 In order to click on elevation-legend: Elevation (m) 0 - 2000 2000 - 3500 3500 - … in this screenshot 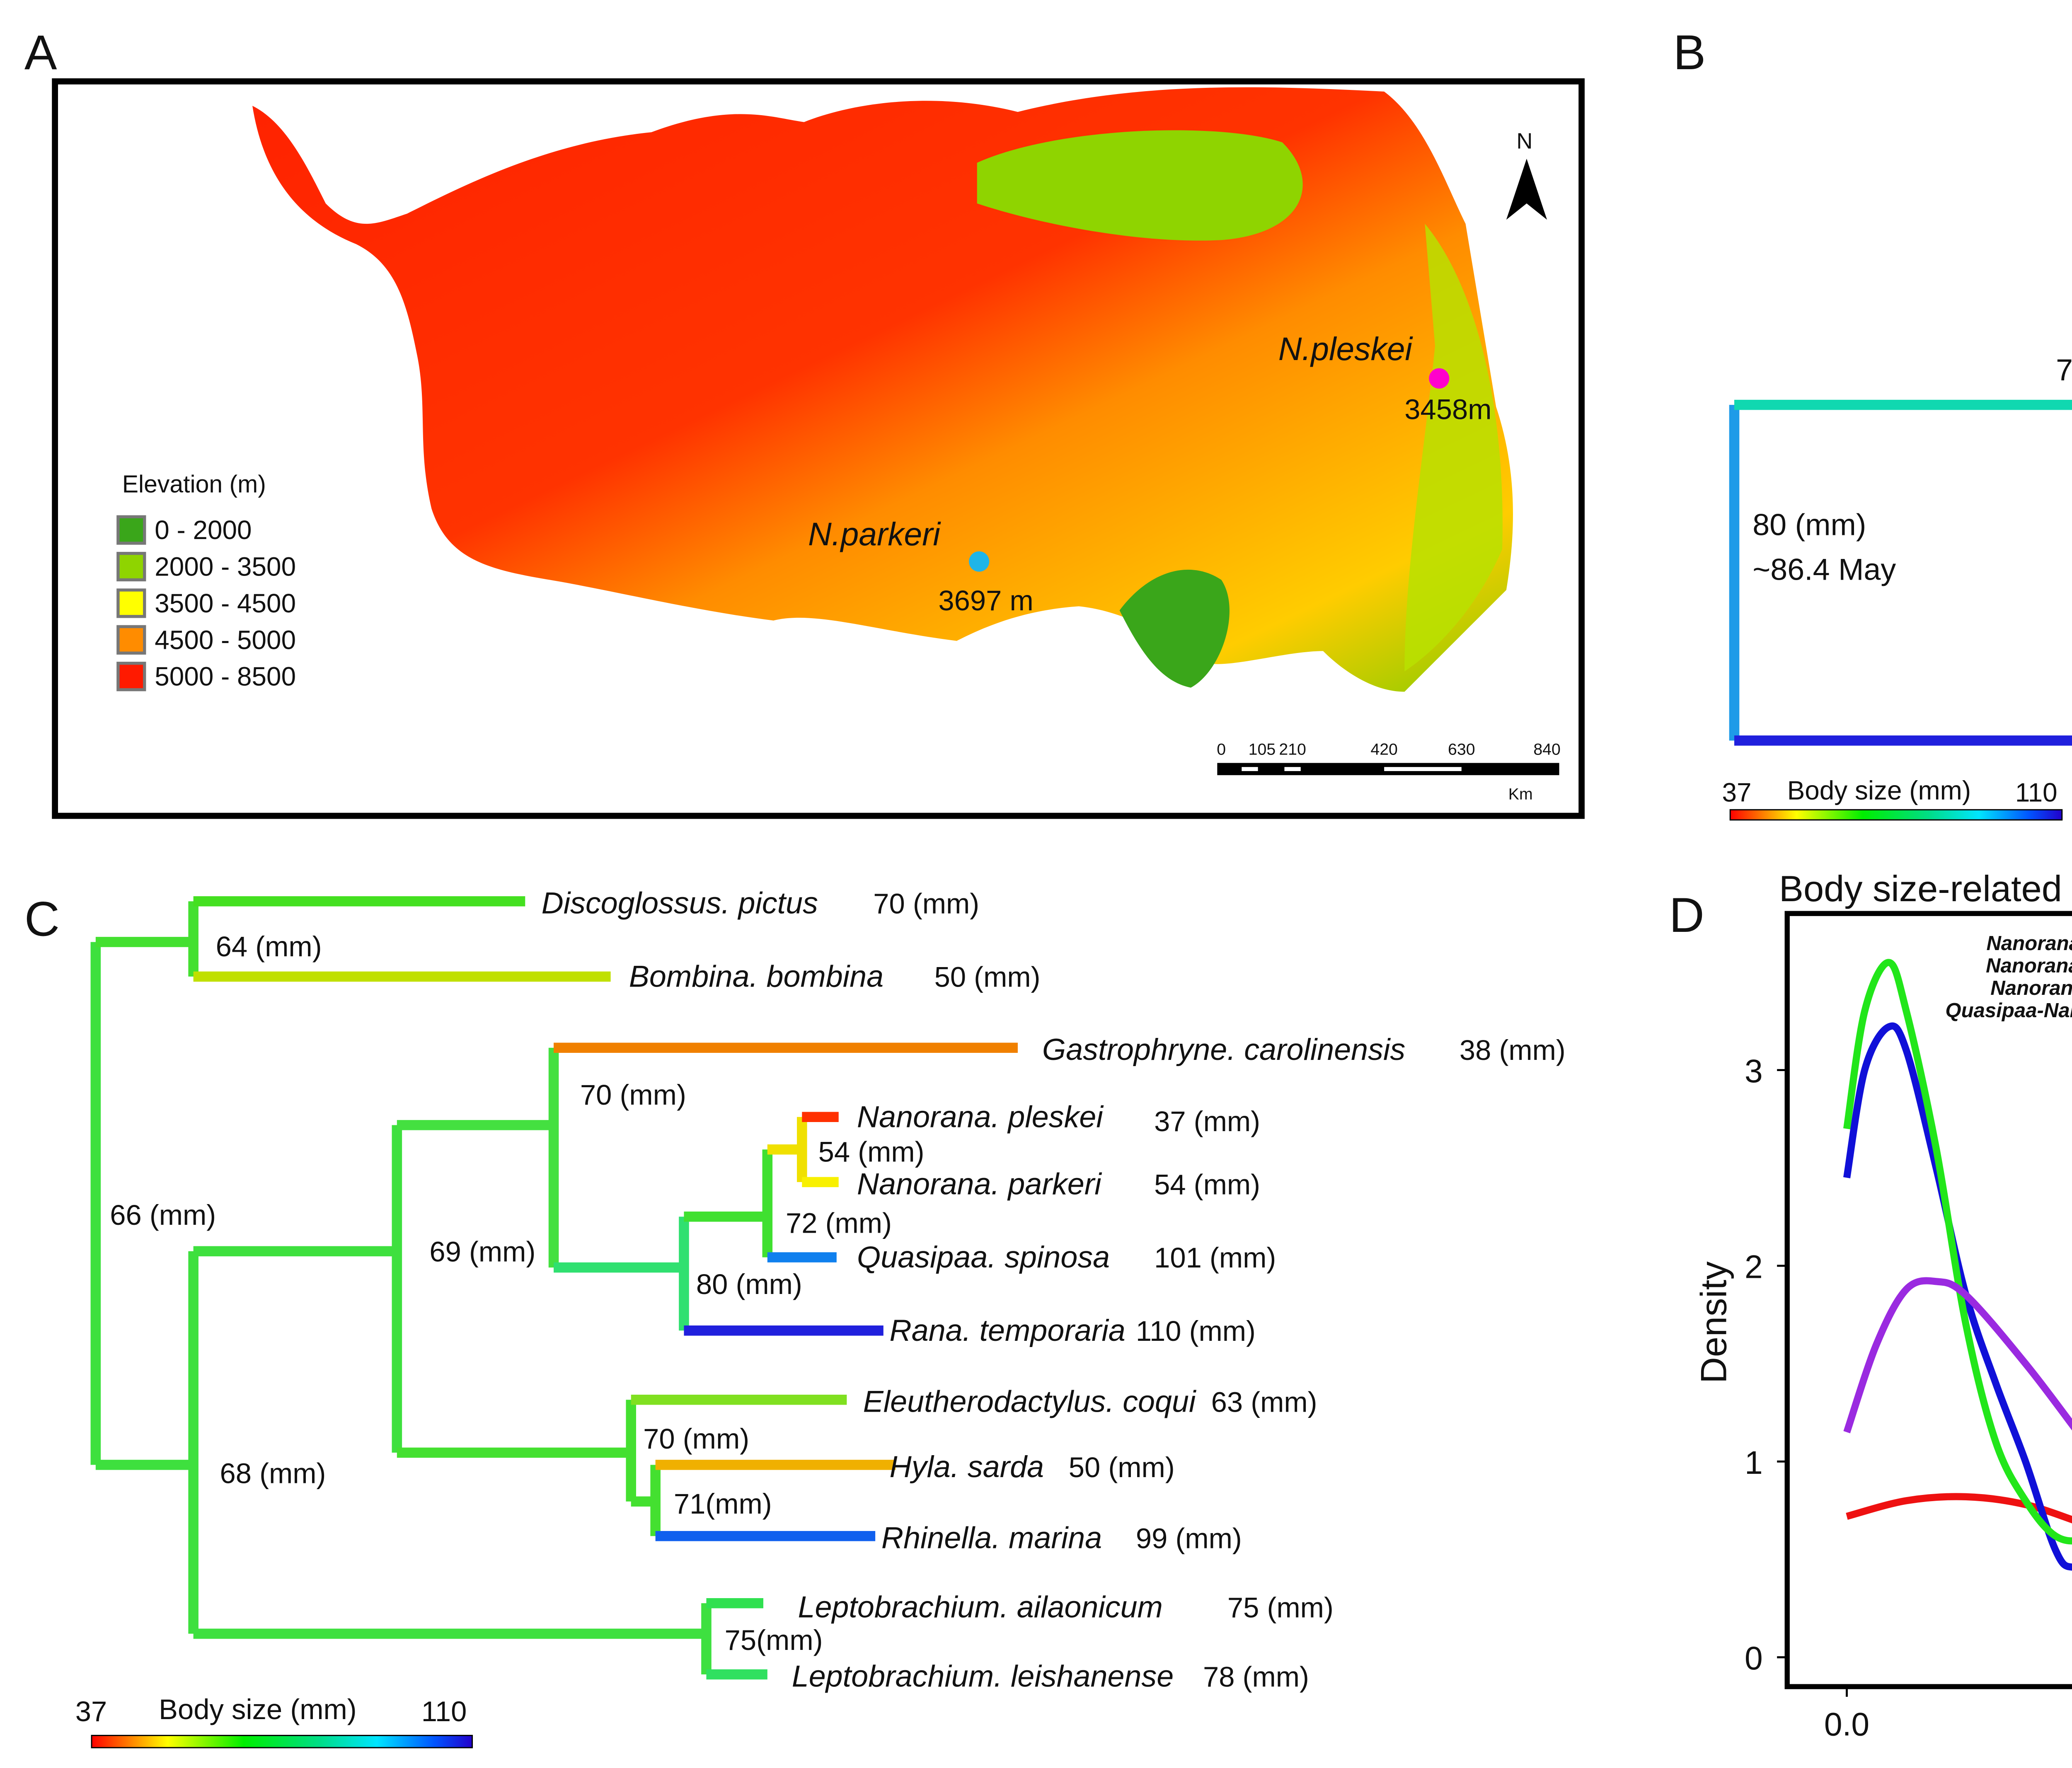, I will do `click(206, 581)`.